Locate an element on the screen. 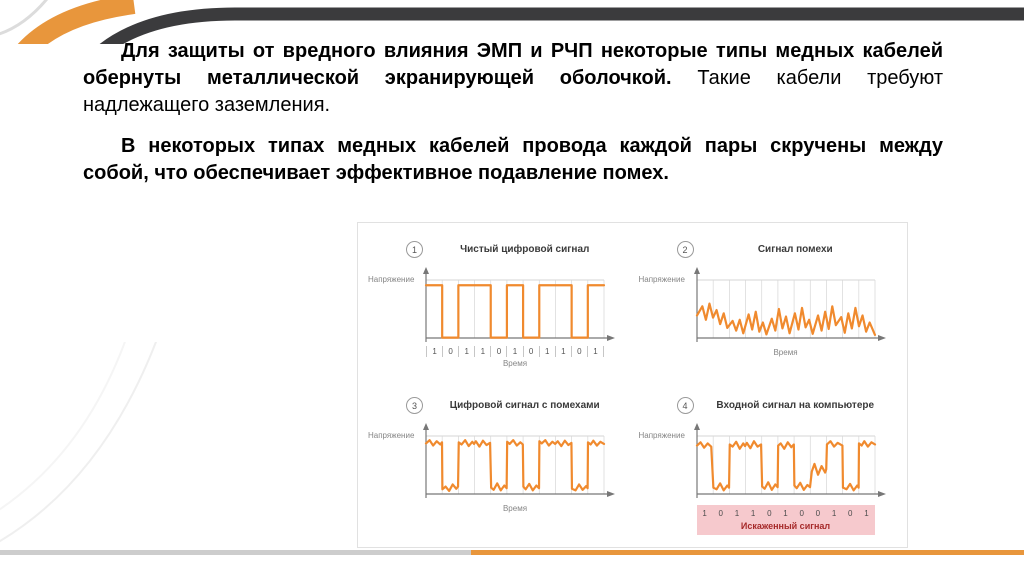 The height and width of the screenshot is (574, 1024). subchart-header: 1 Чистый цифровой сигнал is located at coordinates (516, 249).